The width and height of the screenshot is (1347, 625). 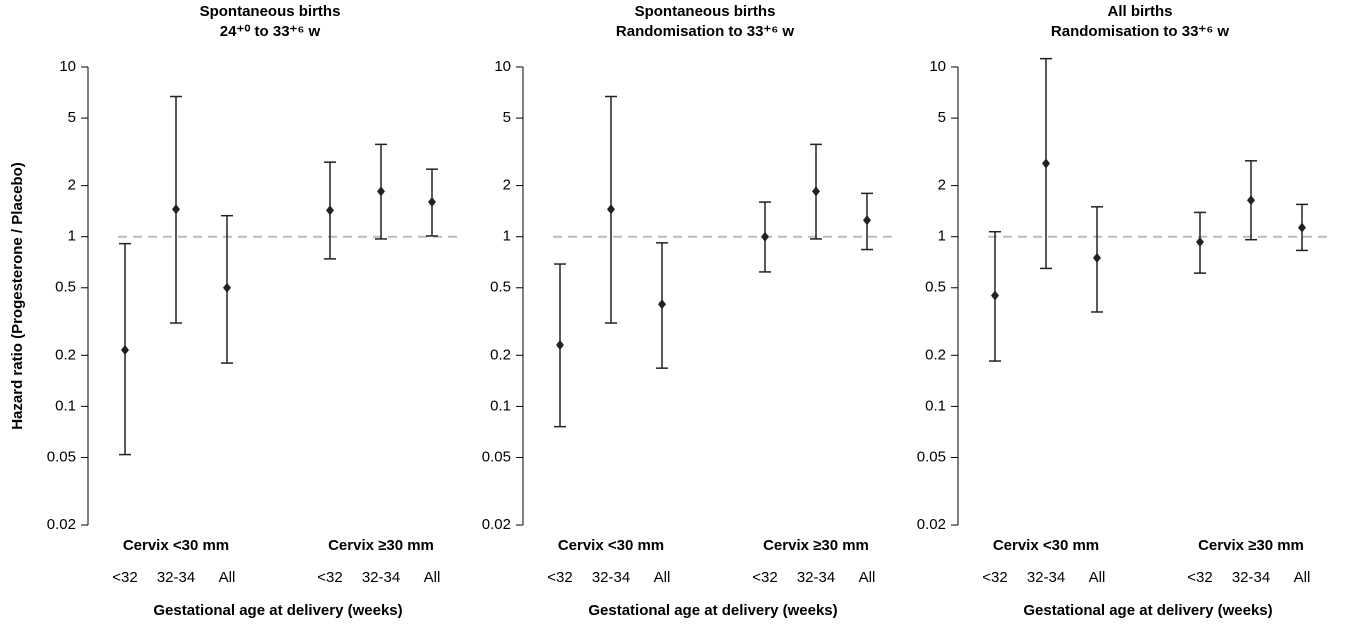 I want to click on chart-title: All births, so click(x=1139, y=11).